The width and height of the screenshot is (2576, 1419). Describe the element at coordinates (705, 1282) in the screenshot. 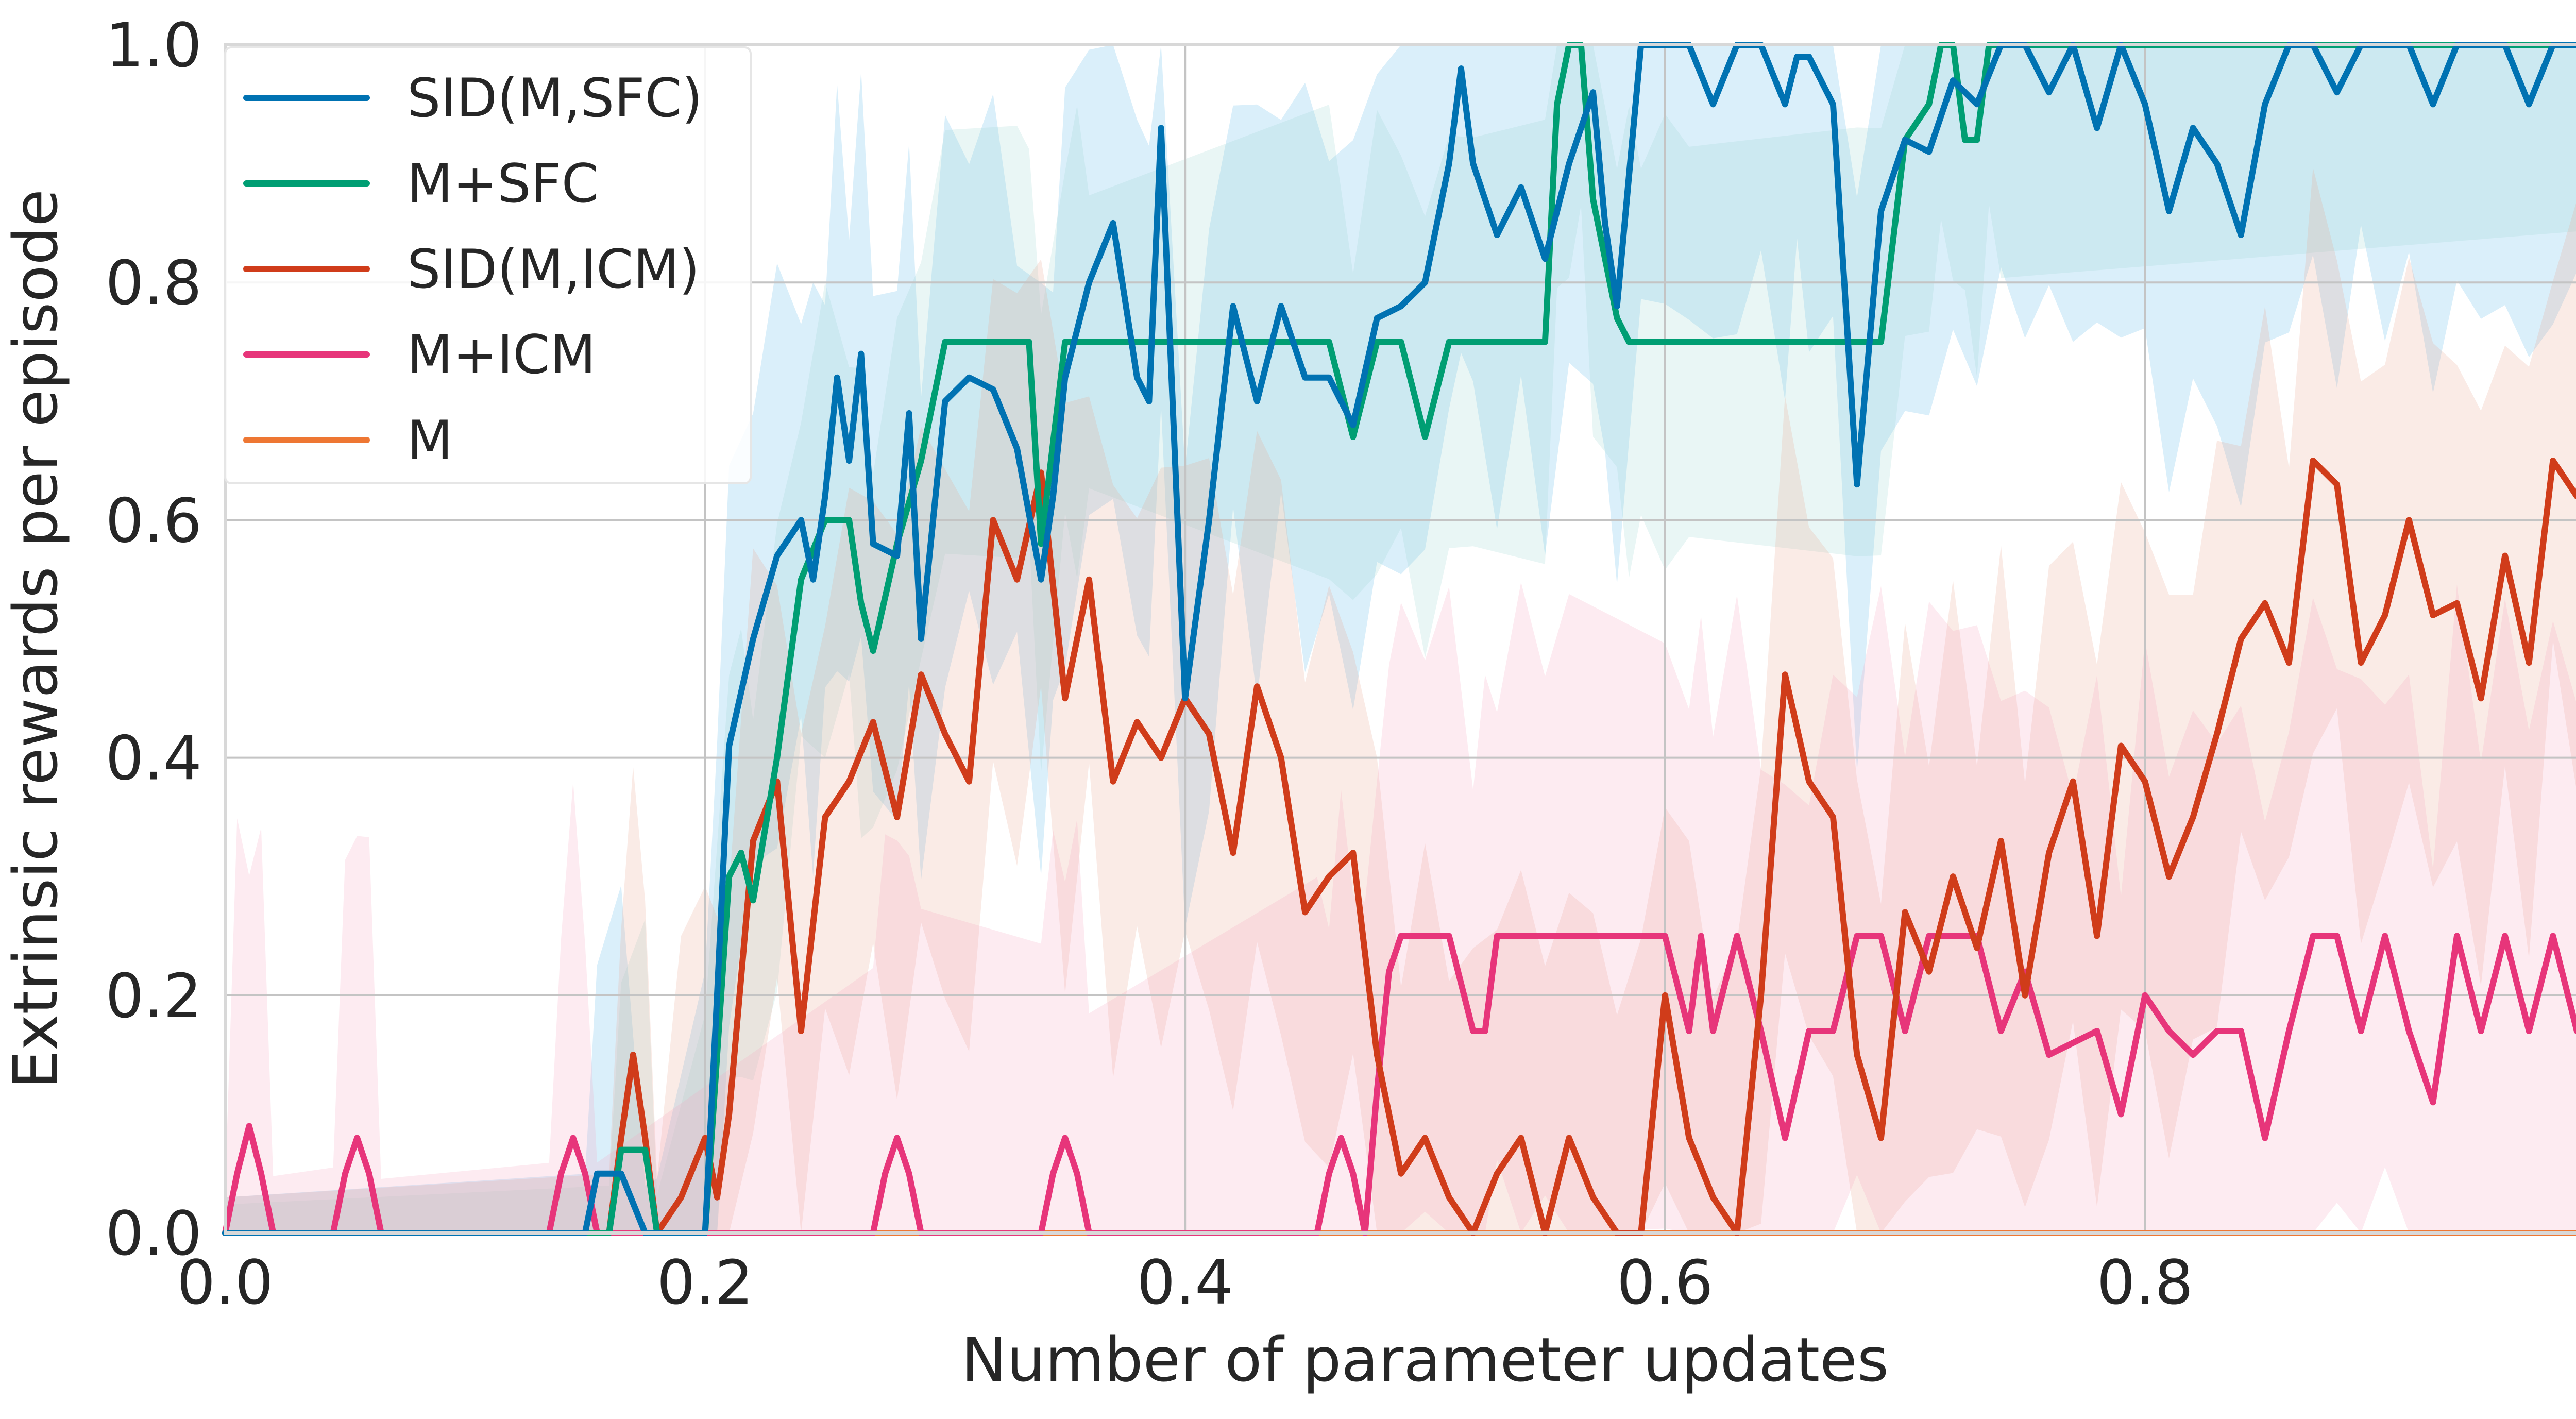

I see `x-tick-label: 0.2` at that location.